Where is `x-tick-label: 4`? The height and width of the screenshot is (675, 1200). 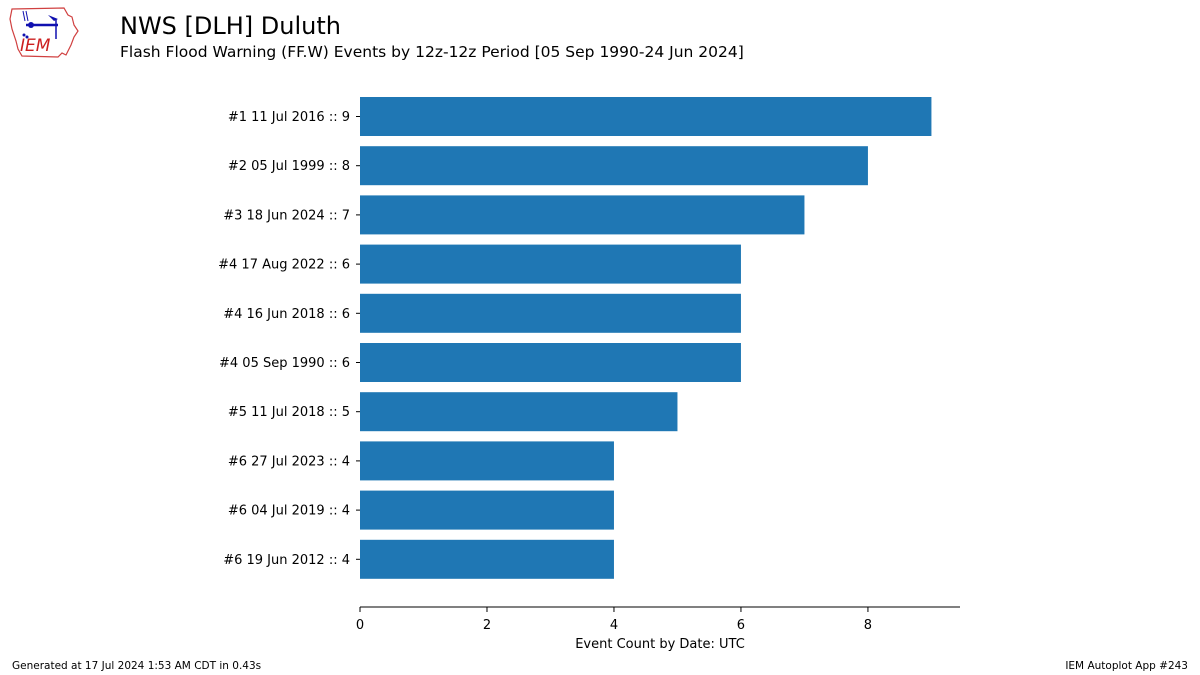
x-tick-label: 4 is located at coordinates (614, 625).